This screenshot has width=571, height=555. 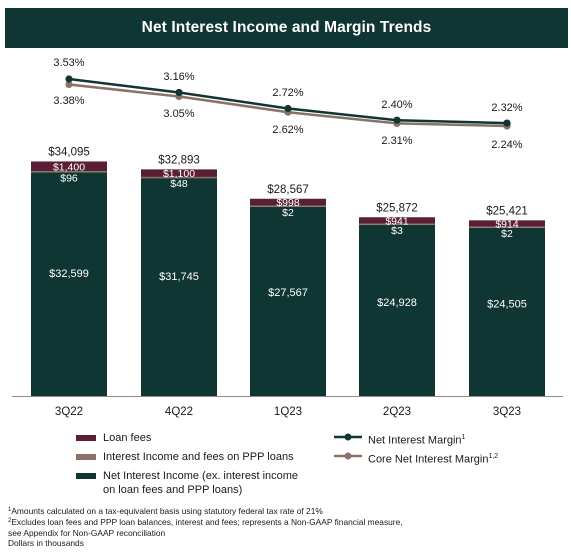 I want to click on label-loan-fees-3Q22: $1,400, so click(x=69, y=167).